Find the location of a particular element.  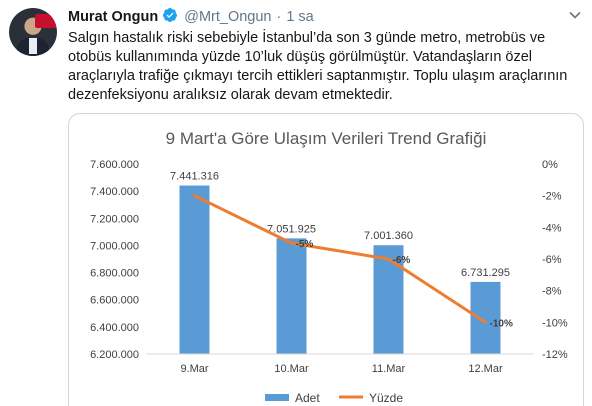

right-axis-tick-label: -12% is located at coordinates (555, 355).